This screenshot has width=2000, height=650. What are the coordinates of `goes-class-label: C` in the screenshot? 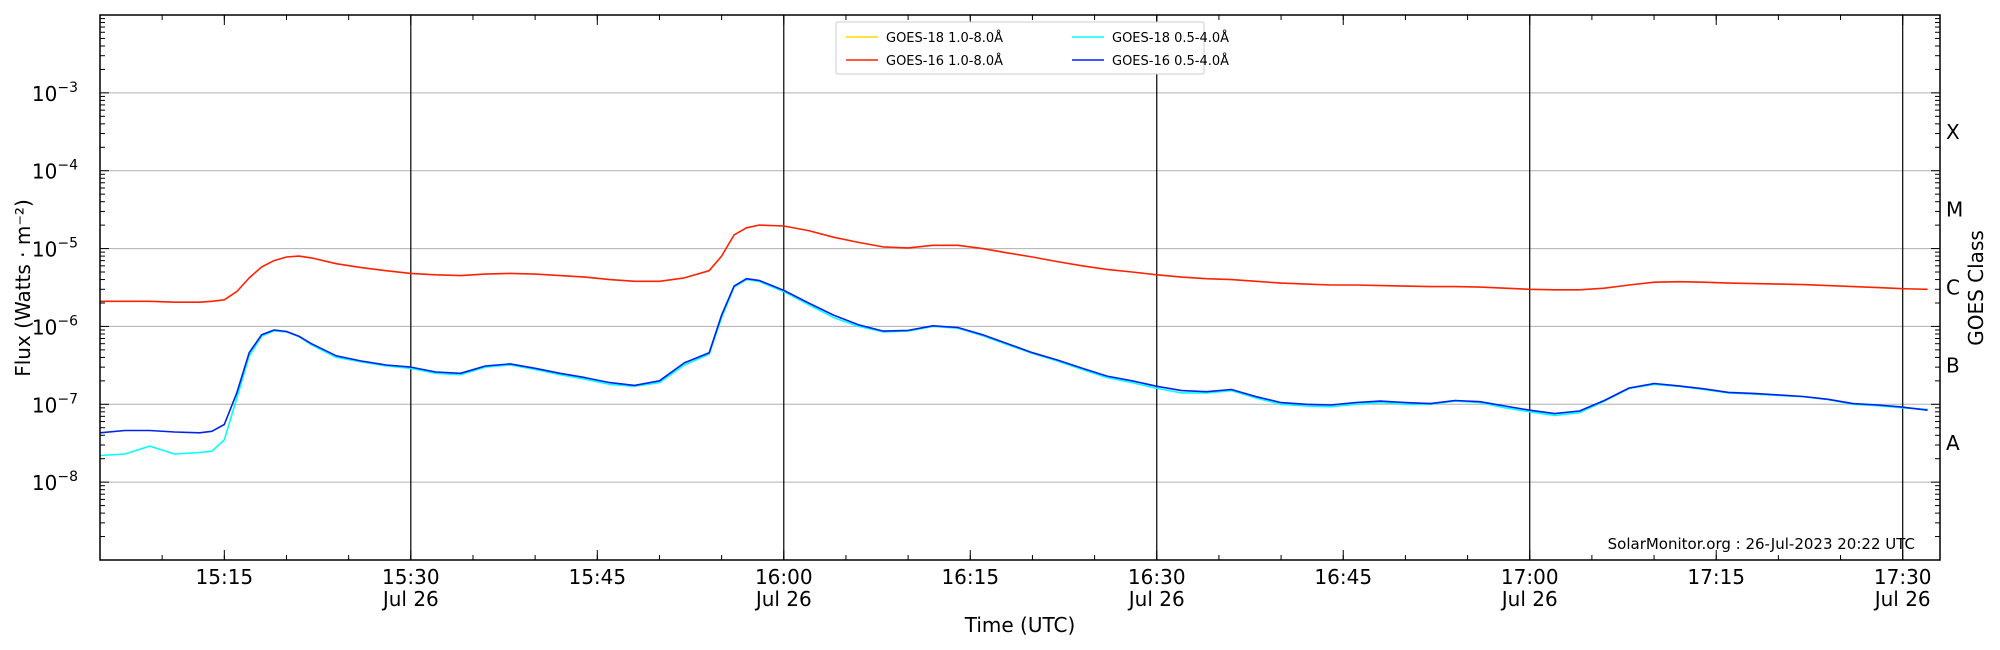 It's located at (1953, 288).